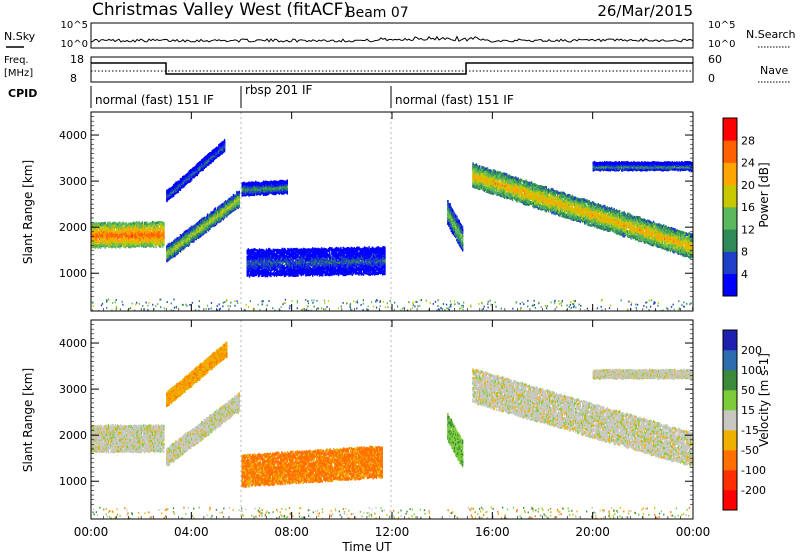  I want to click on nsky-panel: N.Sky 10^5 10^0 10^5 10^0 N.Search, so click(400, 35).